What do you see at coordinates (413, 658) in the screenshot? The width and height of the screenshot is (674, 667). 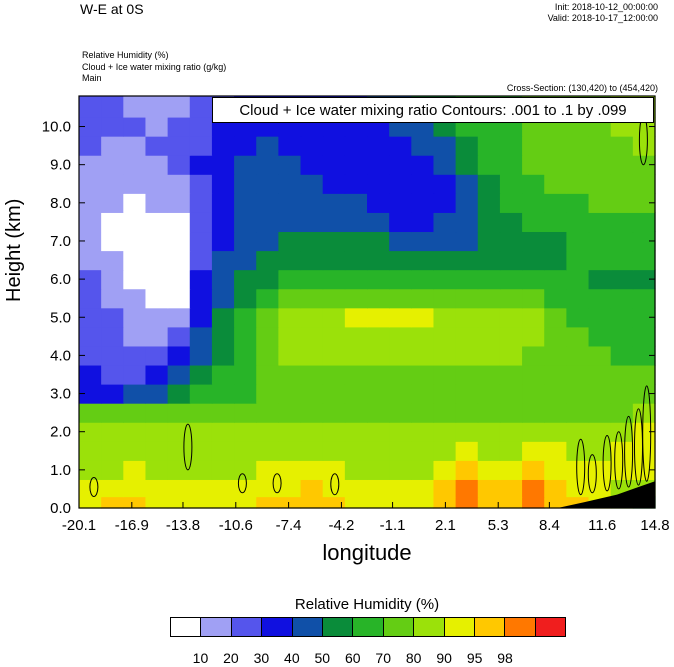 I see `colorbar-level-label: 80` at bounding box center [413, 658].